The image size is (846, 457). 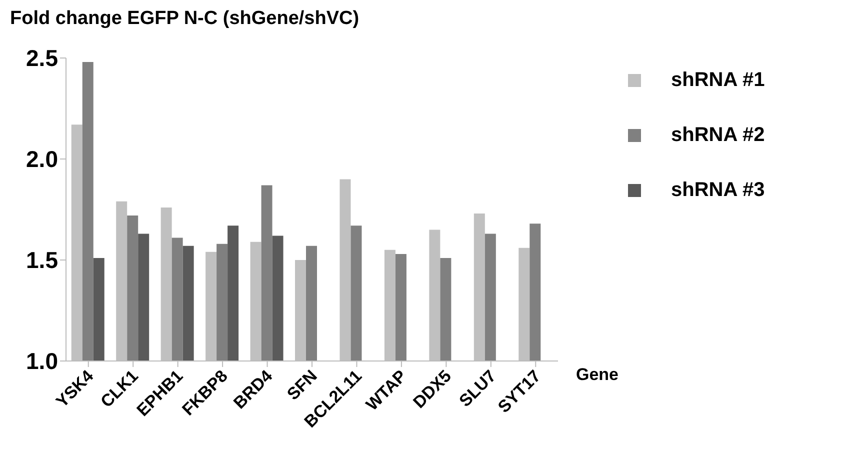 I want to click on legend-label: shRNA #3, so click(x=718, y=190).